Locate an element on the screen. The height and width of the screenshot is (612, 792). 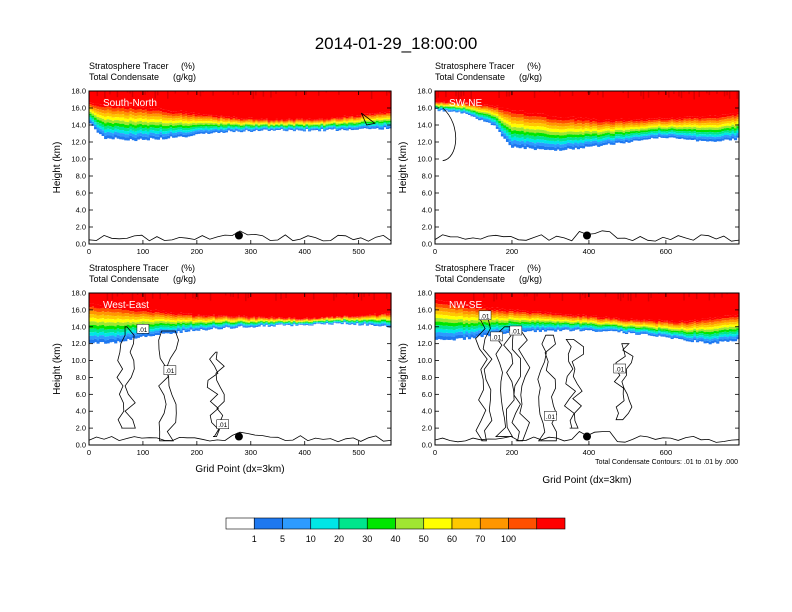
y-tick-label: 0.0 is located at coordinates (81, 244).